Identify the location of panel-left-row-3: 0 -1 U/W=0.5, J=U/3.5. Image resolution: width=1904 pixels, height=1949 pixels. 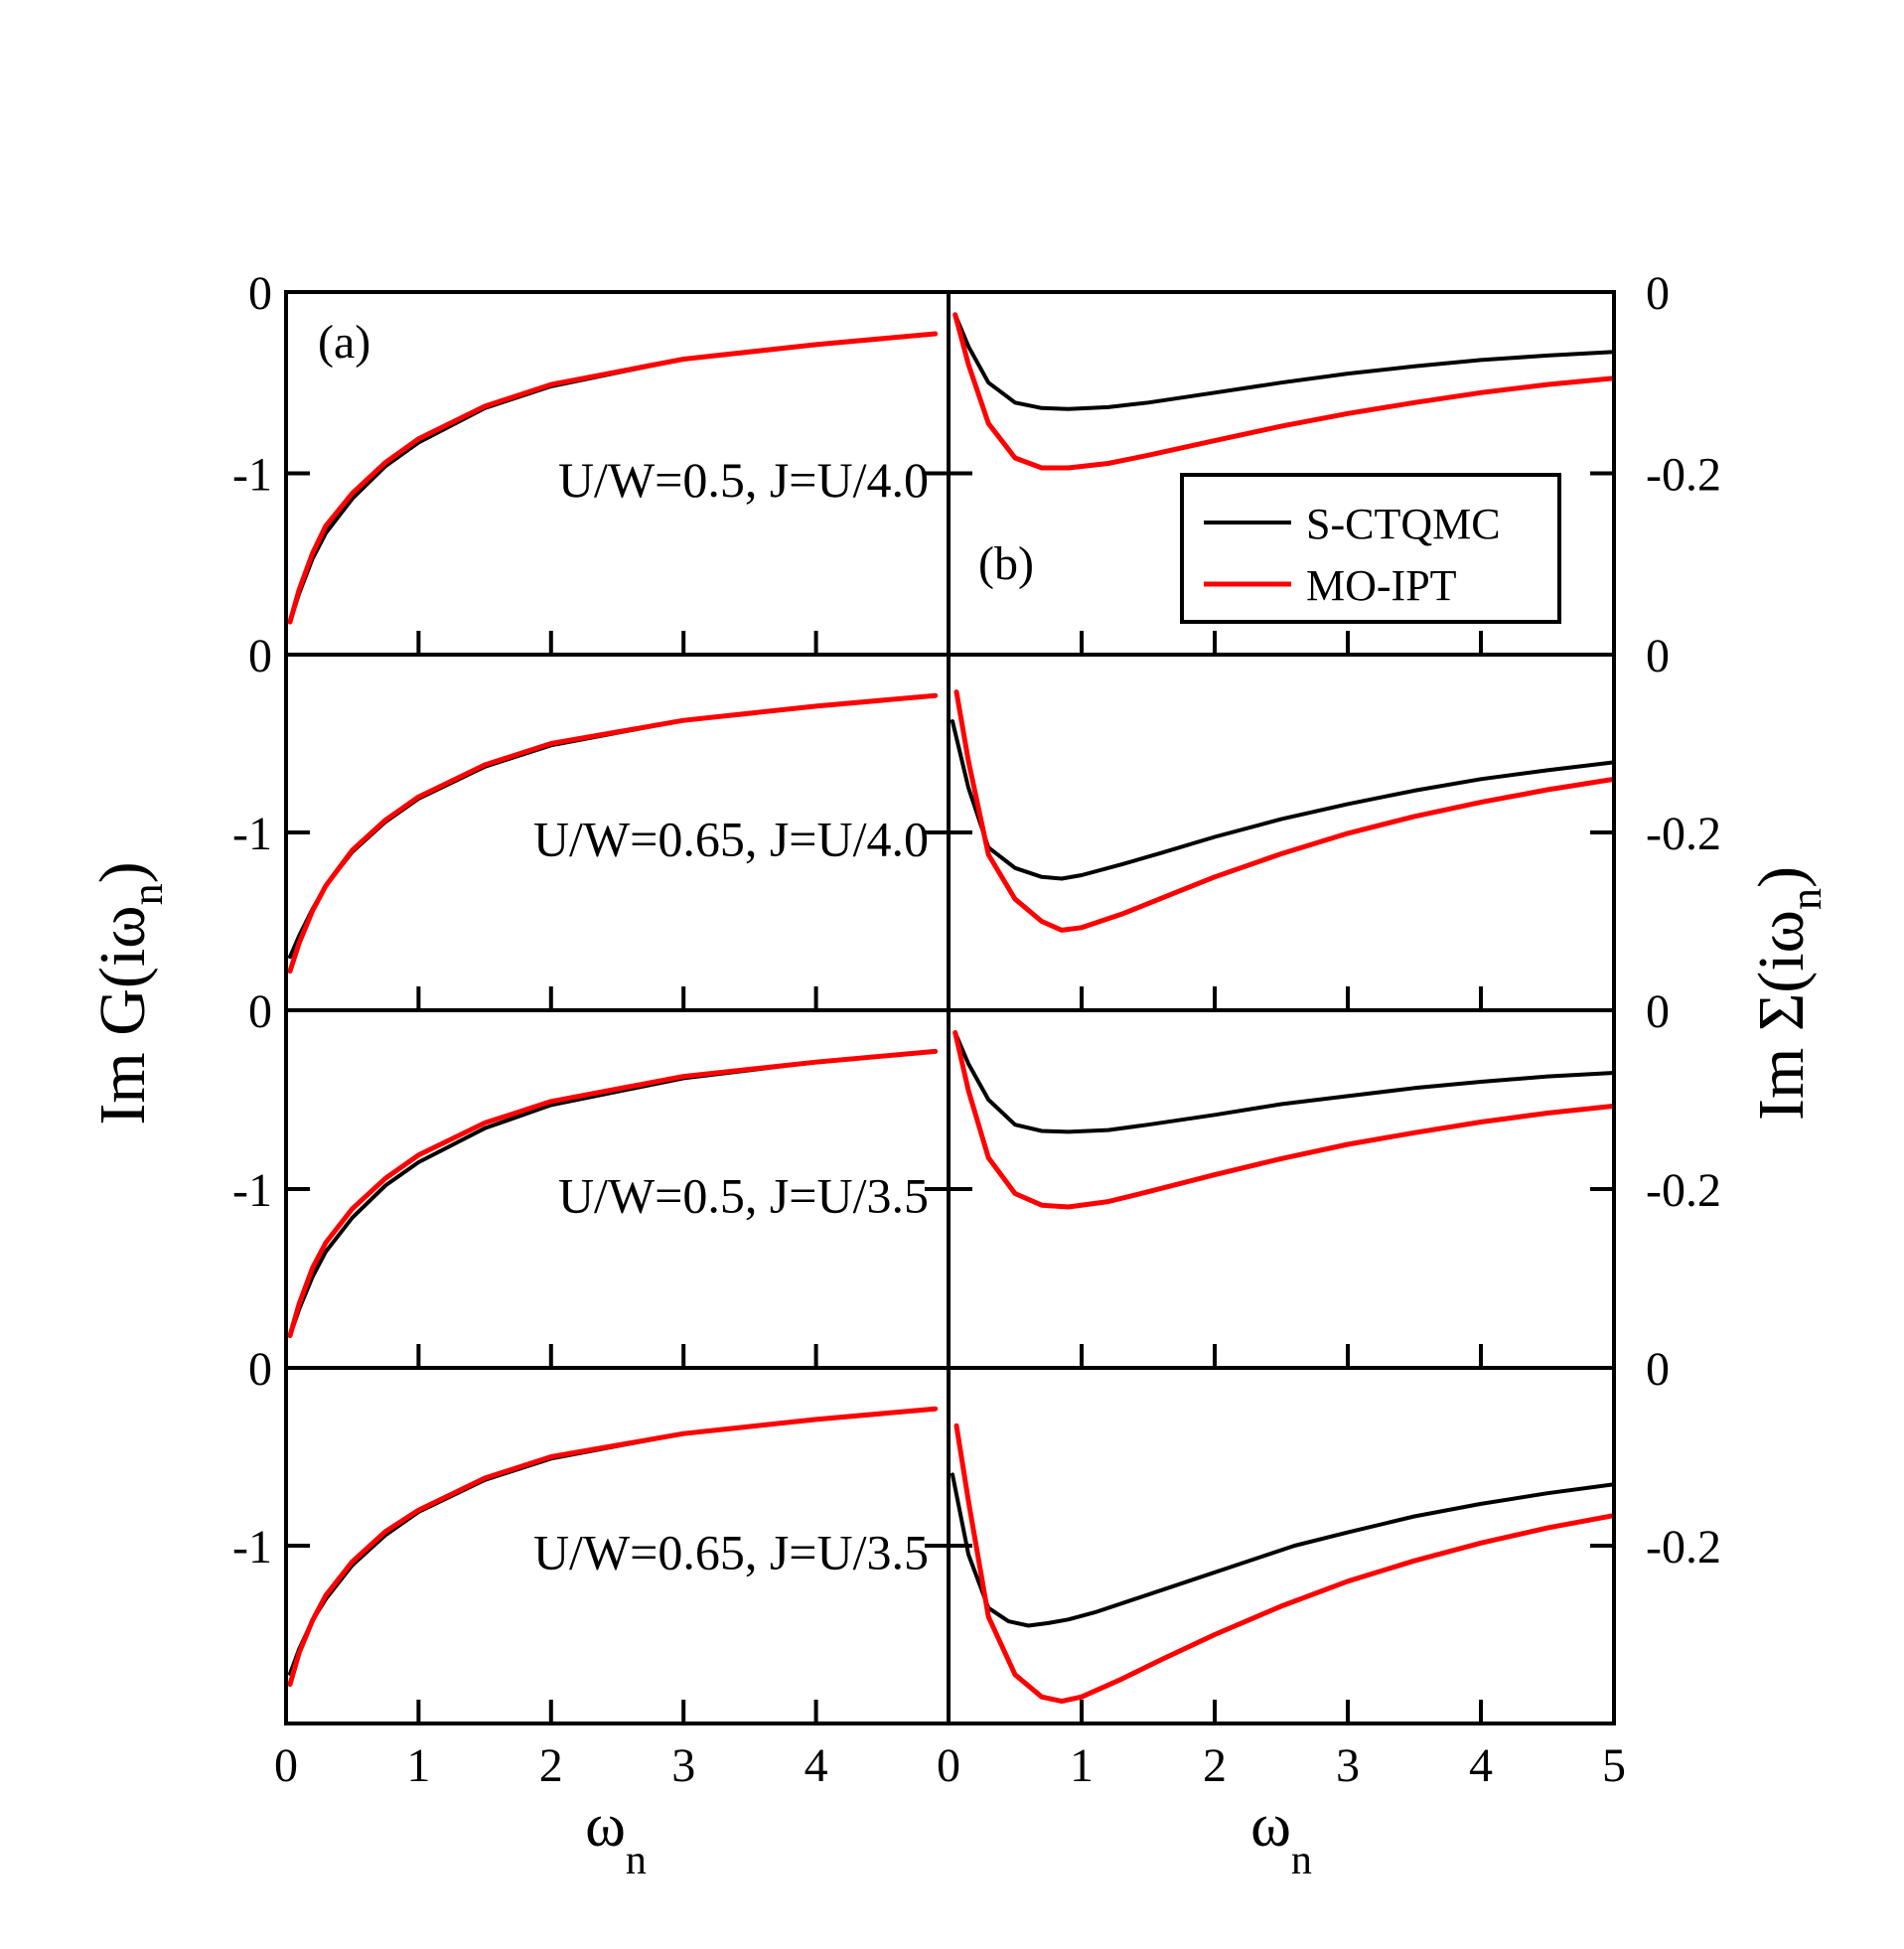
(591, 1178).